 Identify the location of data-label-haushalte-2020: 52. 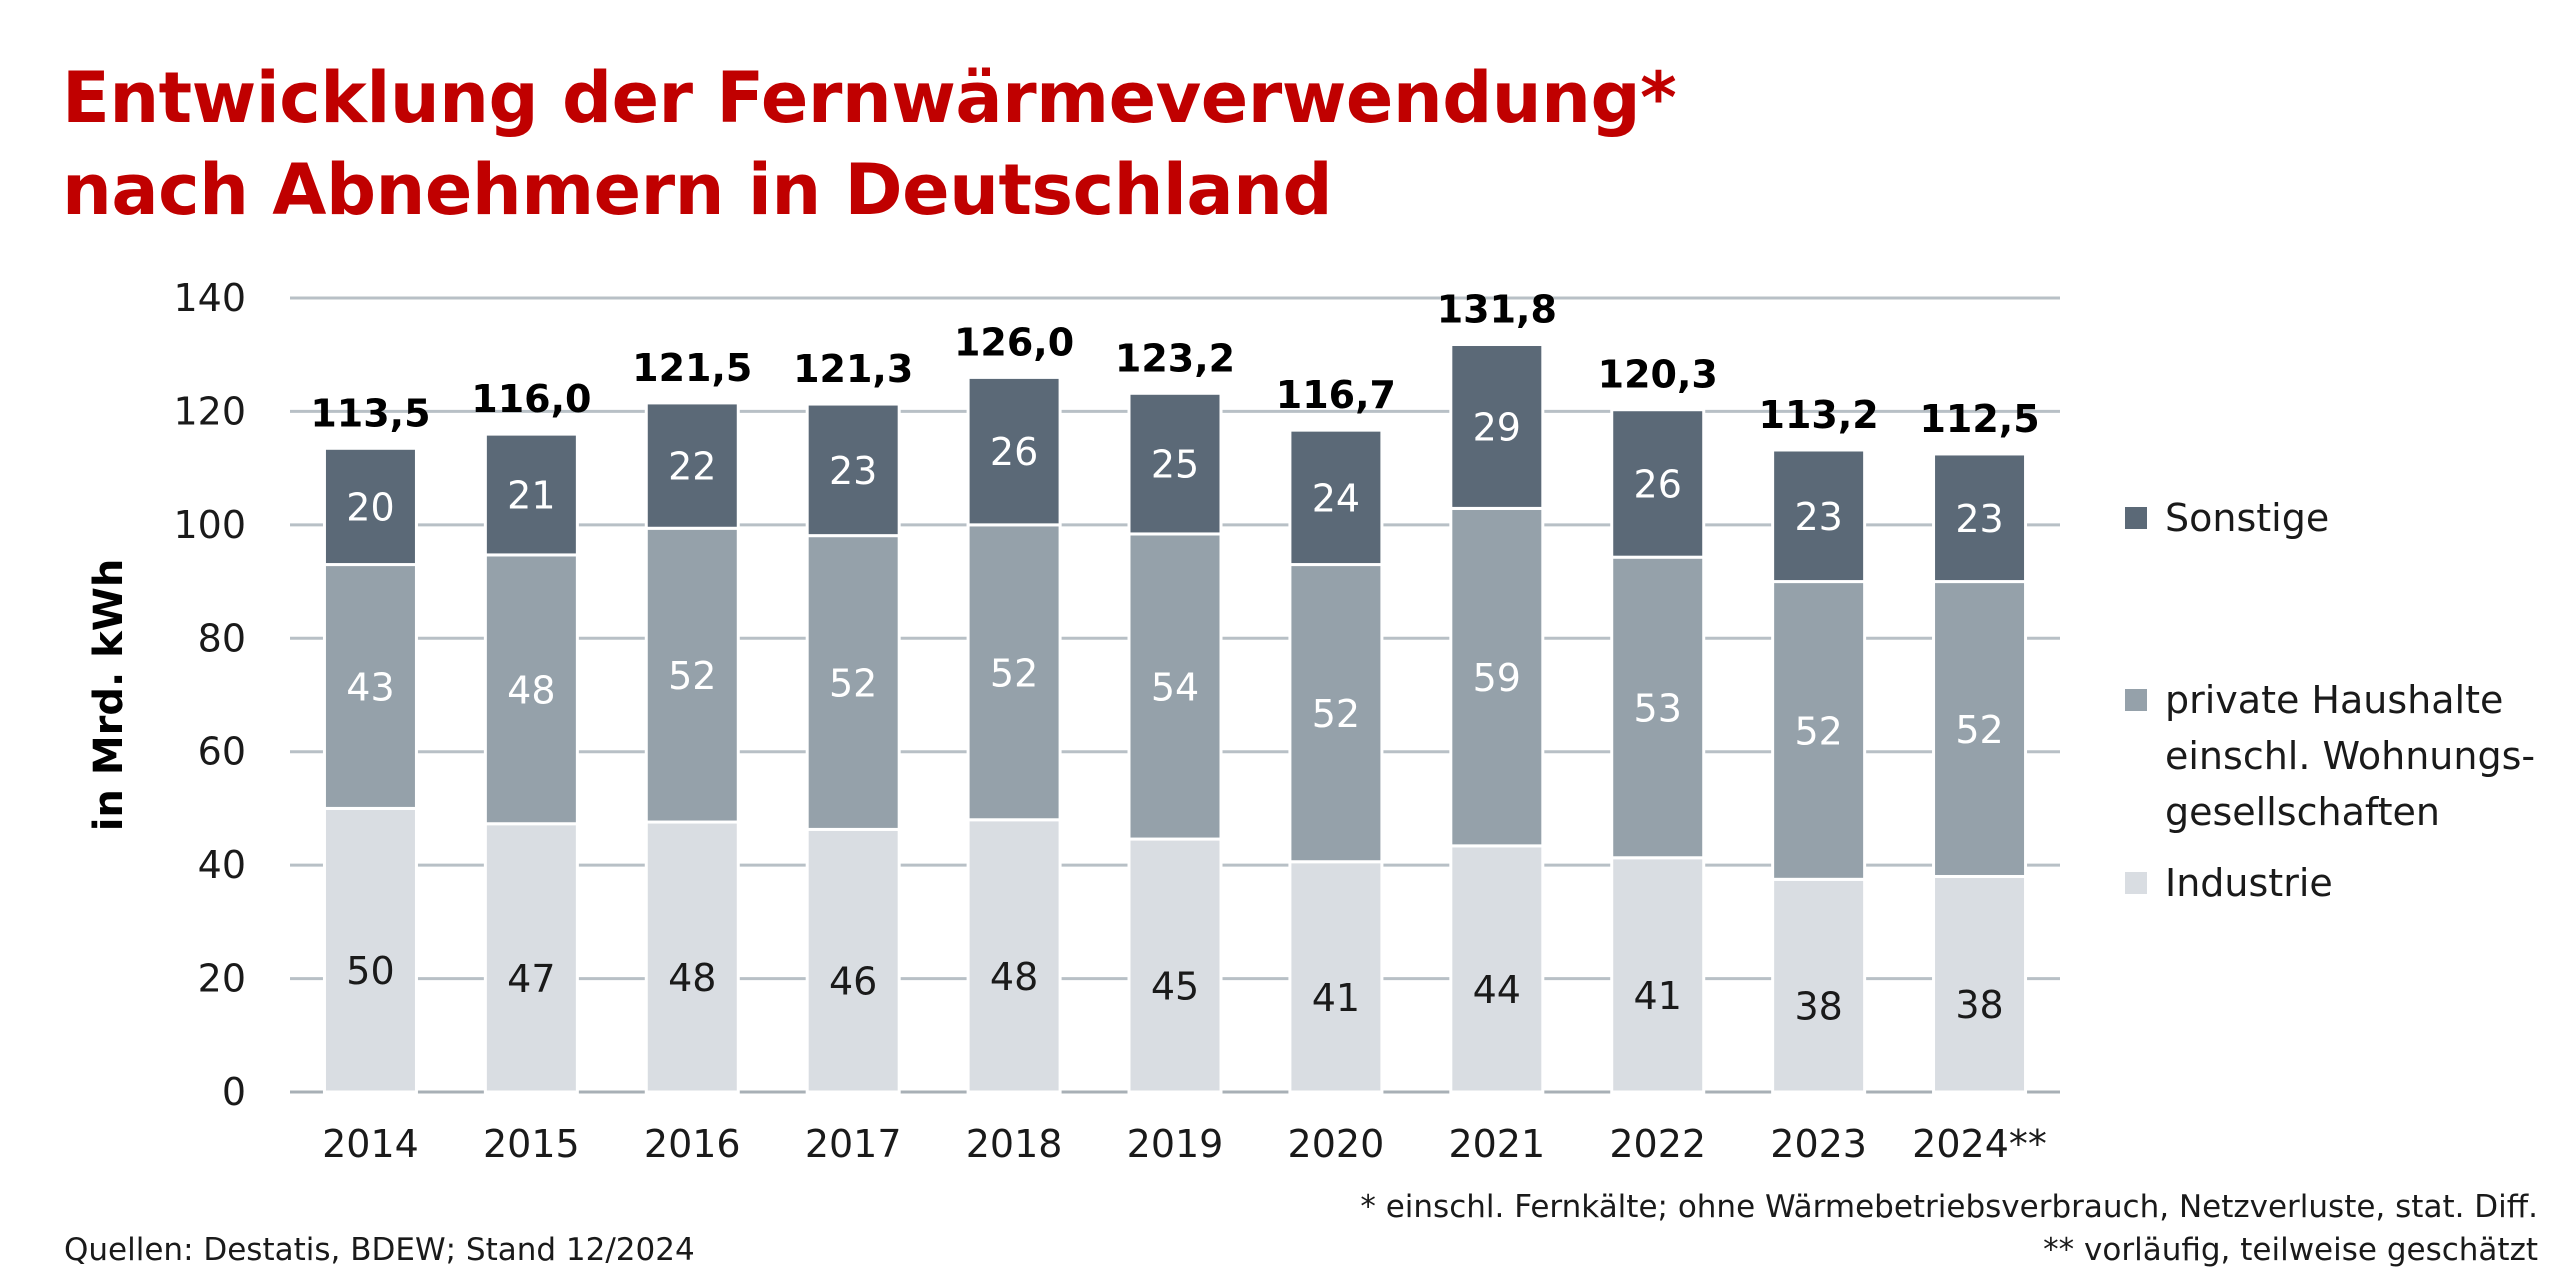
(1336, 714).